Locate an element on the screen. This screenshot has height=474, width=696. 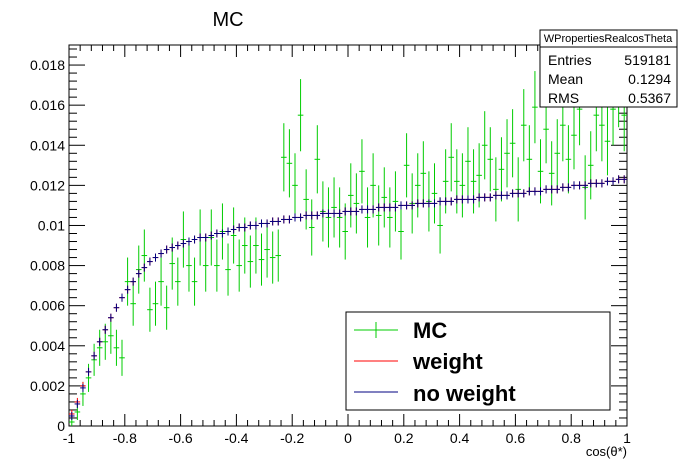
x-tick-label: -0.6 is located at coordinates (181, 438).